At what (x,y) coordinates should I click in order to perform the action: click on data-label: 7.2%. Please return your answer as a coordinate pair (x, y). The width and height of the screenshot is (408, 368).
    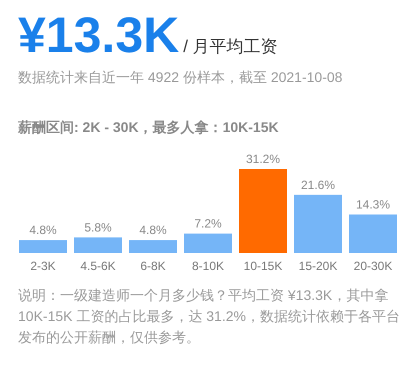
    Looking at the image, I should click on (208, 223).